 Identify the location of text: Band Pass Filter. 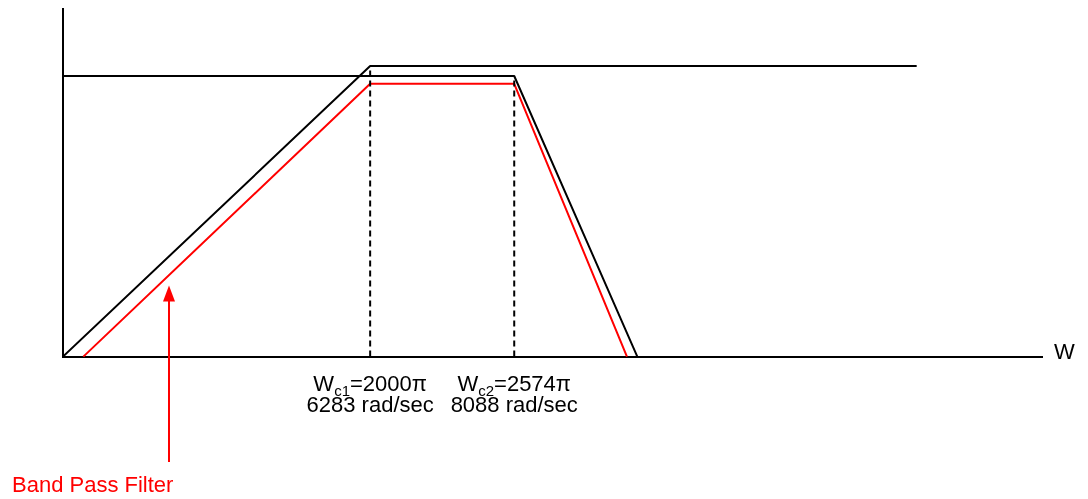
(93, 484).